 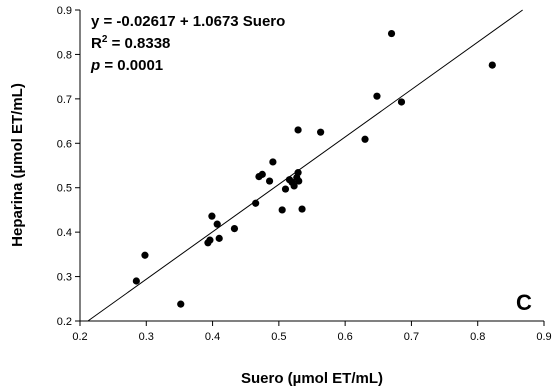 What do you see at coordinates (278, 337) in the screenshot?
I see `x-tick-label: 0.5` at bounding box center [278, 337].